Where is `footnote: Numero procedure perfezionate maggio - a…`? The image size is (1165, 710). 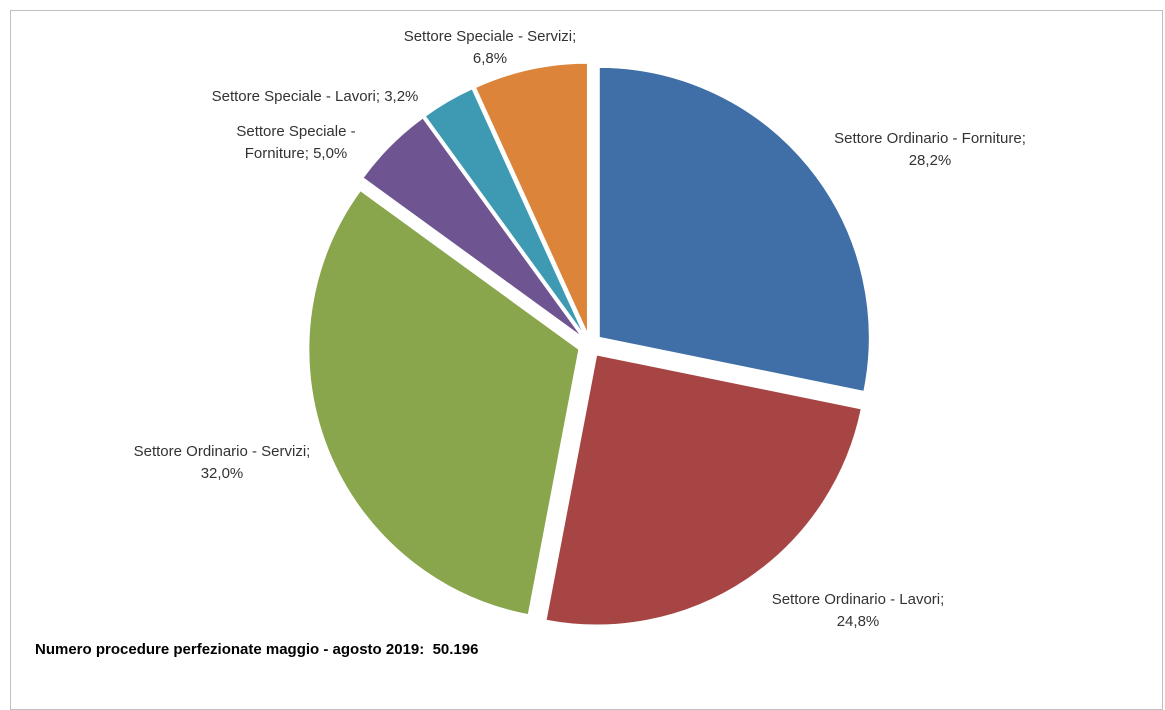
footnote: Numero procedure perfezionate maggio - a… is located at coordinates (257, 649).